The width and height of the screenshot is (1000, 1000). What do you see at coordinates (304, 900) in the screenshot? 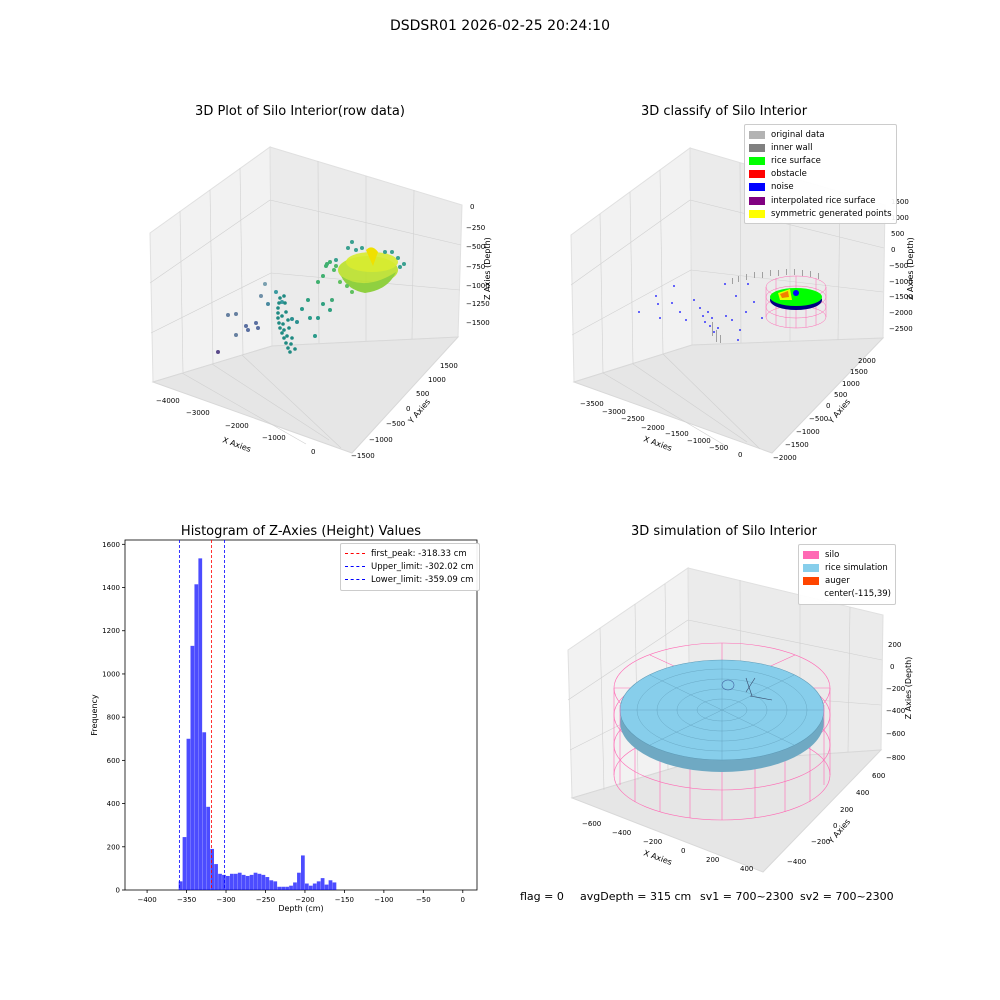
I see `histogram-xtick-label: −200` at bounding box center [304, 900].